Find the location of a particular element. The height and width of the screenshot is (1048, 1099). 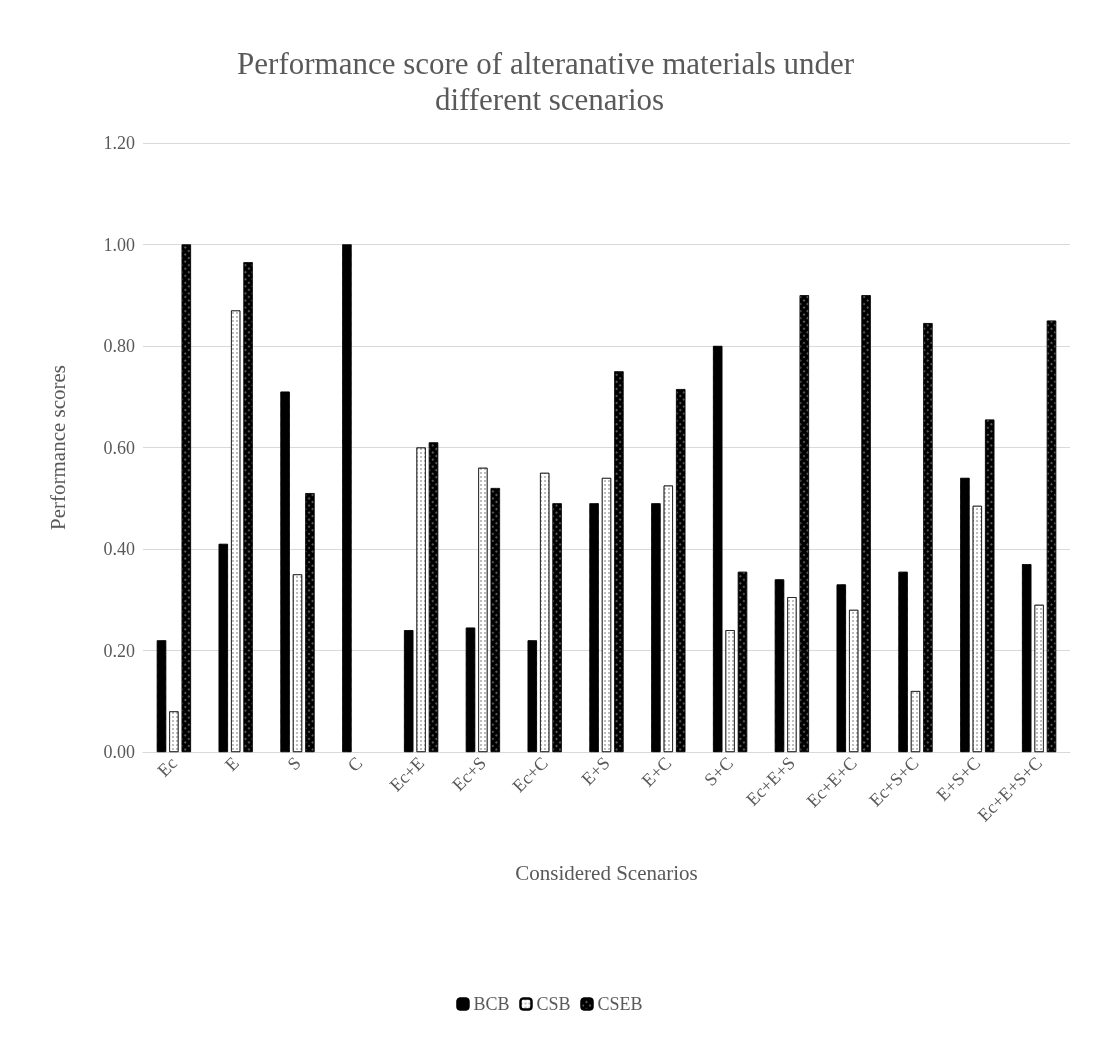

y-tick-label: 0.00 is located at coordinates (119, 752).